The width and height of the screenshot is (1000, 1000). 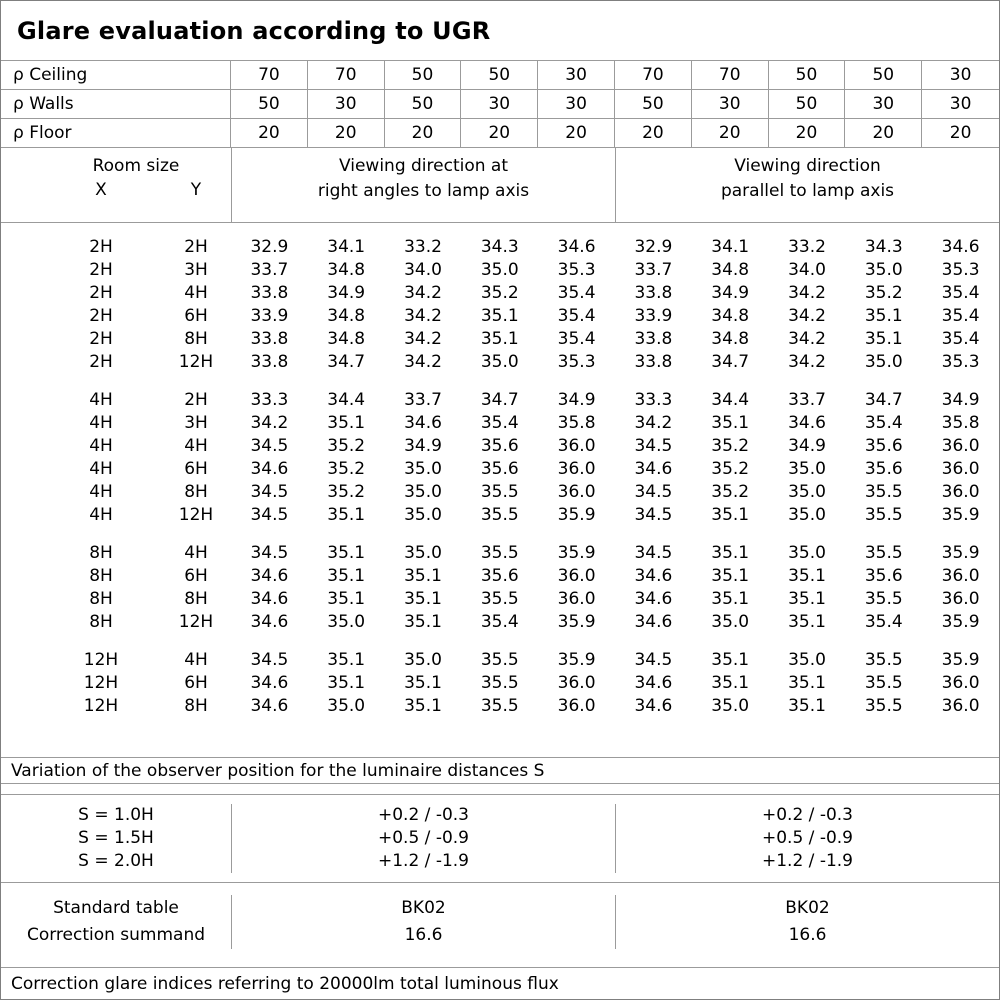 What do you see at coordinates (960, 422) in the screenshot?
I see `ugr-value-cell: 35.8` at bounding box center [960, 422].